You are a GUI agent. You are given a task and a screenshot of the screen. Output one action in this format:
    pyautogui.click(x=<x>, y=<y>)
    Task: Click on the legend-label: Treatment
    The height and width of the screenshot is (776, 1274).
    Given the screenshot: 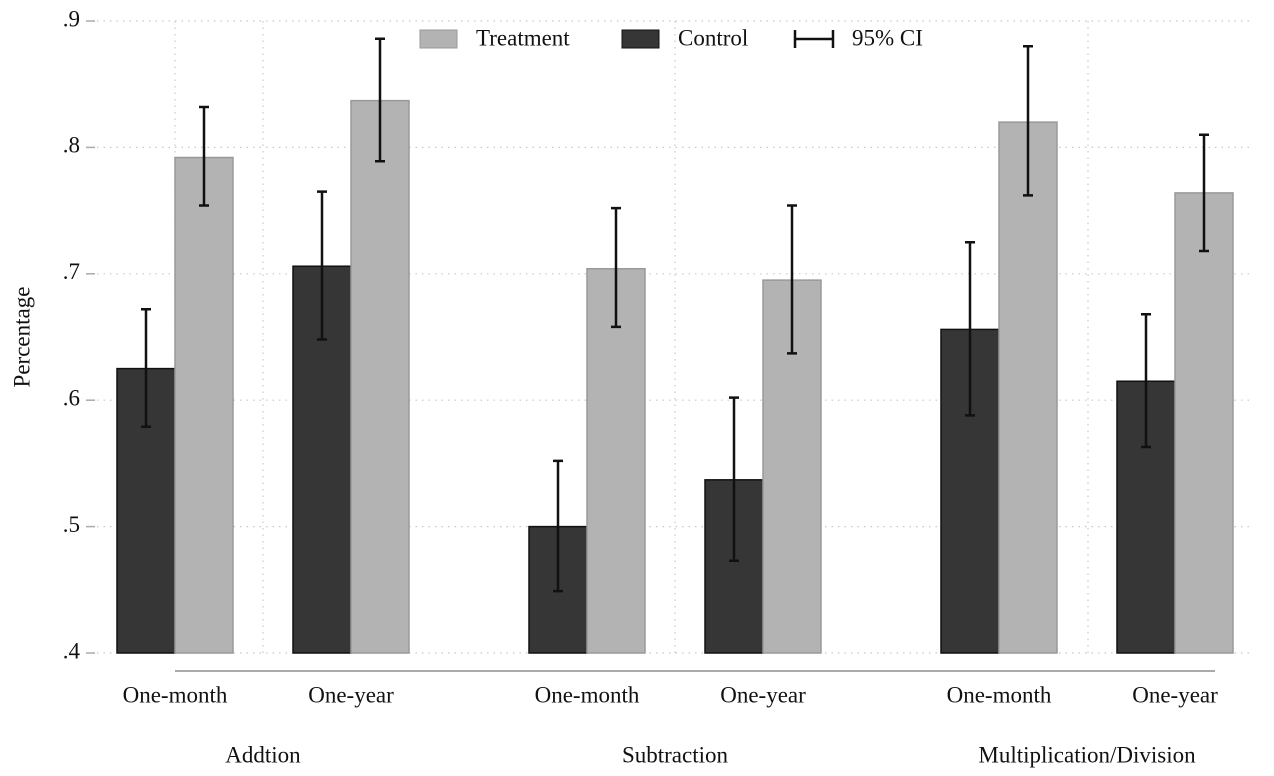 What is the action you would take?
    pyautogui.click(x=523, y=37)
    